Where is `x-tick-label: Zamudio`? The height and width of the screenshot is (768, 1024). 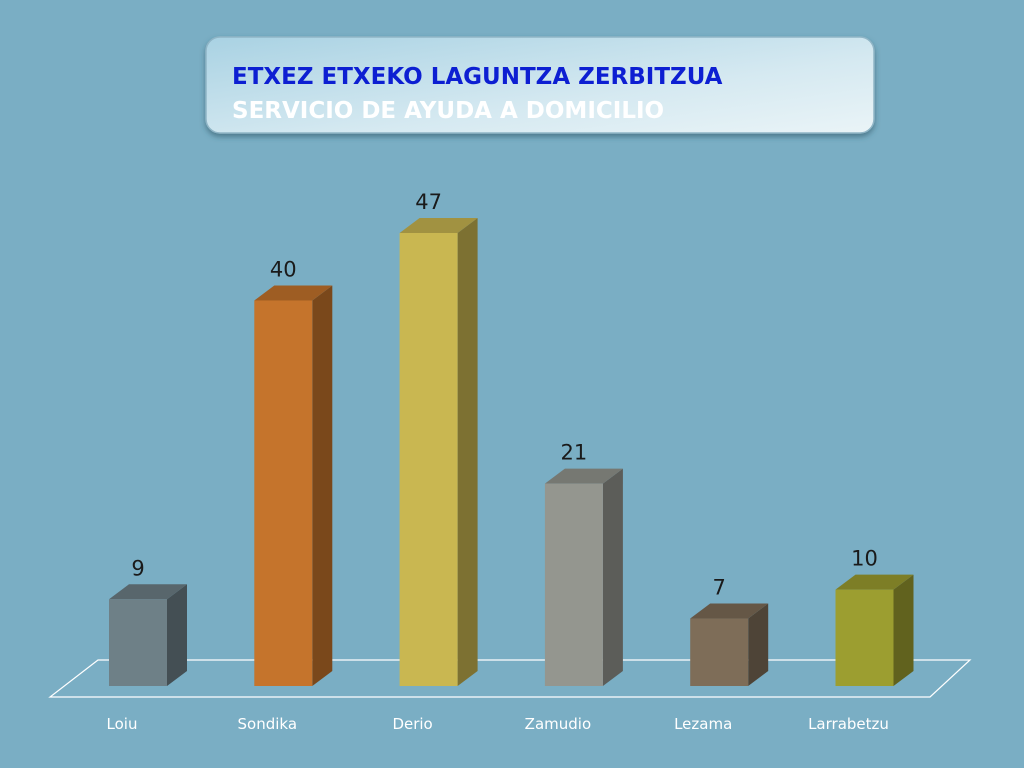 x-tick-label: Zamudio is located at coordinates (558, 724).